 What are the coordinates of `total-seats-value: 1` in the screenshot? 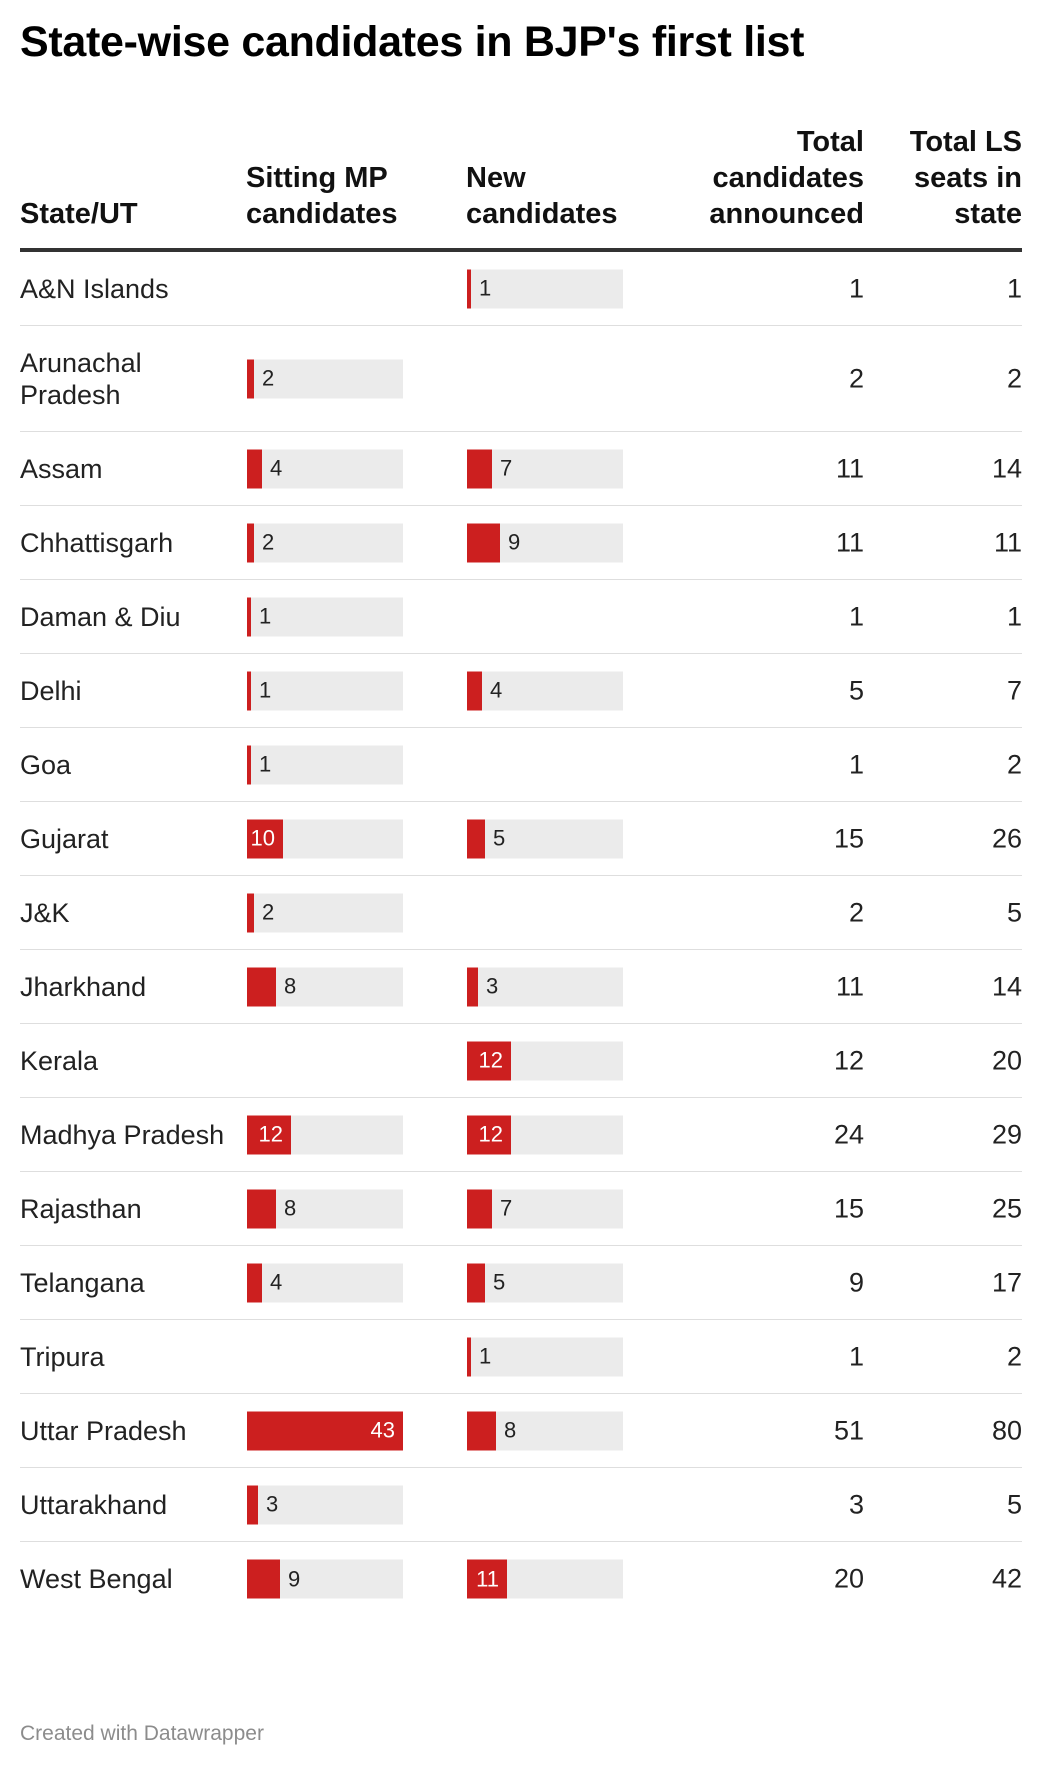 It's located at (1014, 616).